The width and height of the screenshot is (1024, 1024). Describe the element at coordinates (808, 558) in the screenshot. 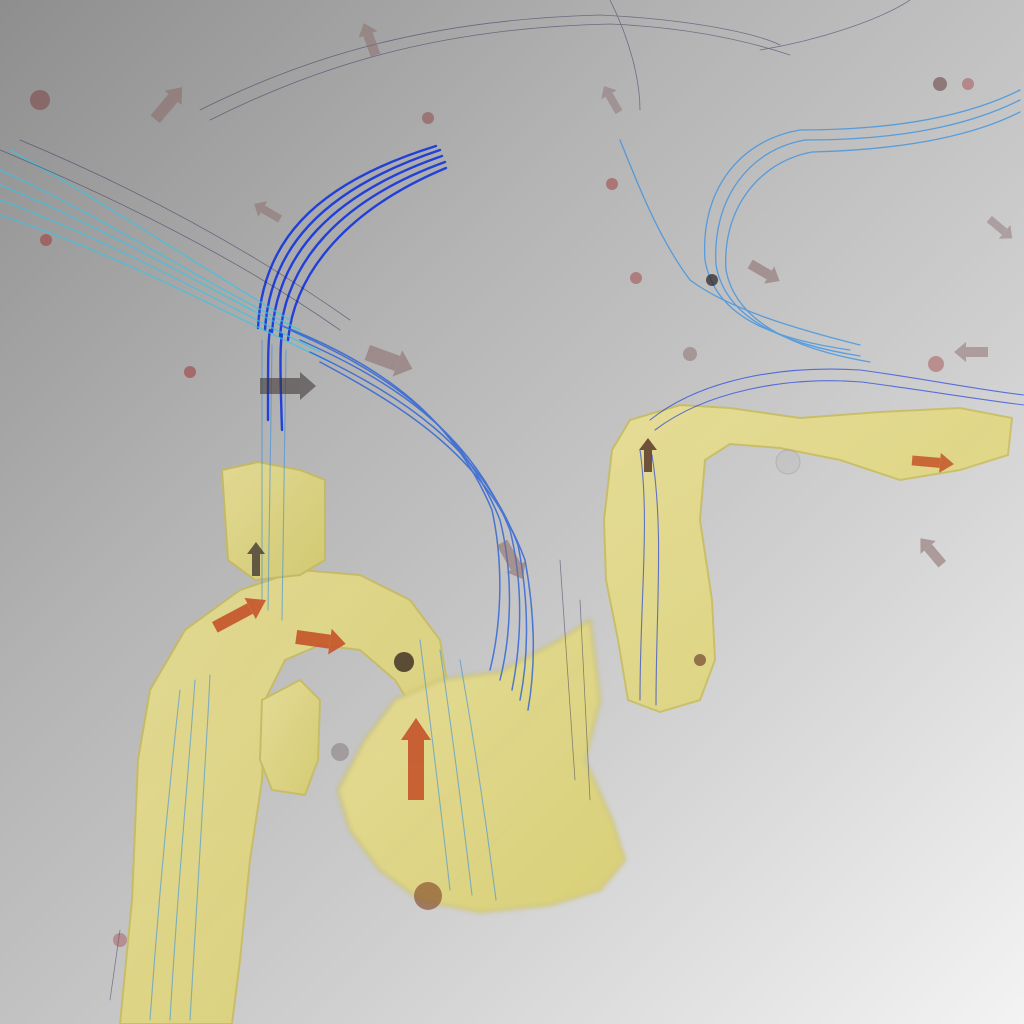

I see `right-vessel-arch` at that location.